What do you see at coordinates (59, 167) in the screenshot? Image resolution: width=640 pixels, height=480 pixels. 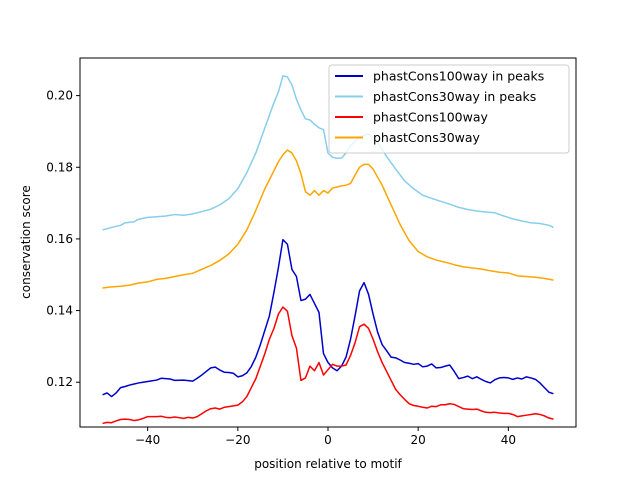 I see `y-tick-label: 0.18` at bounding box center [59, 167].